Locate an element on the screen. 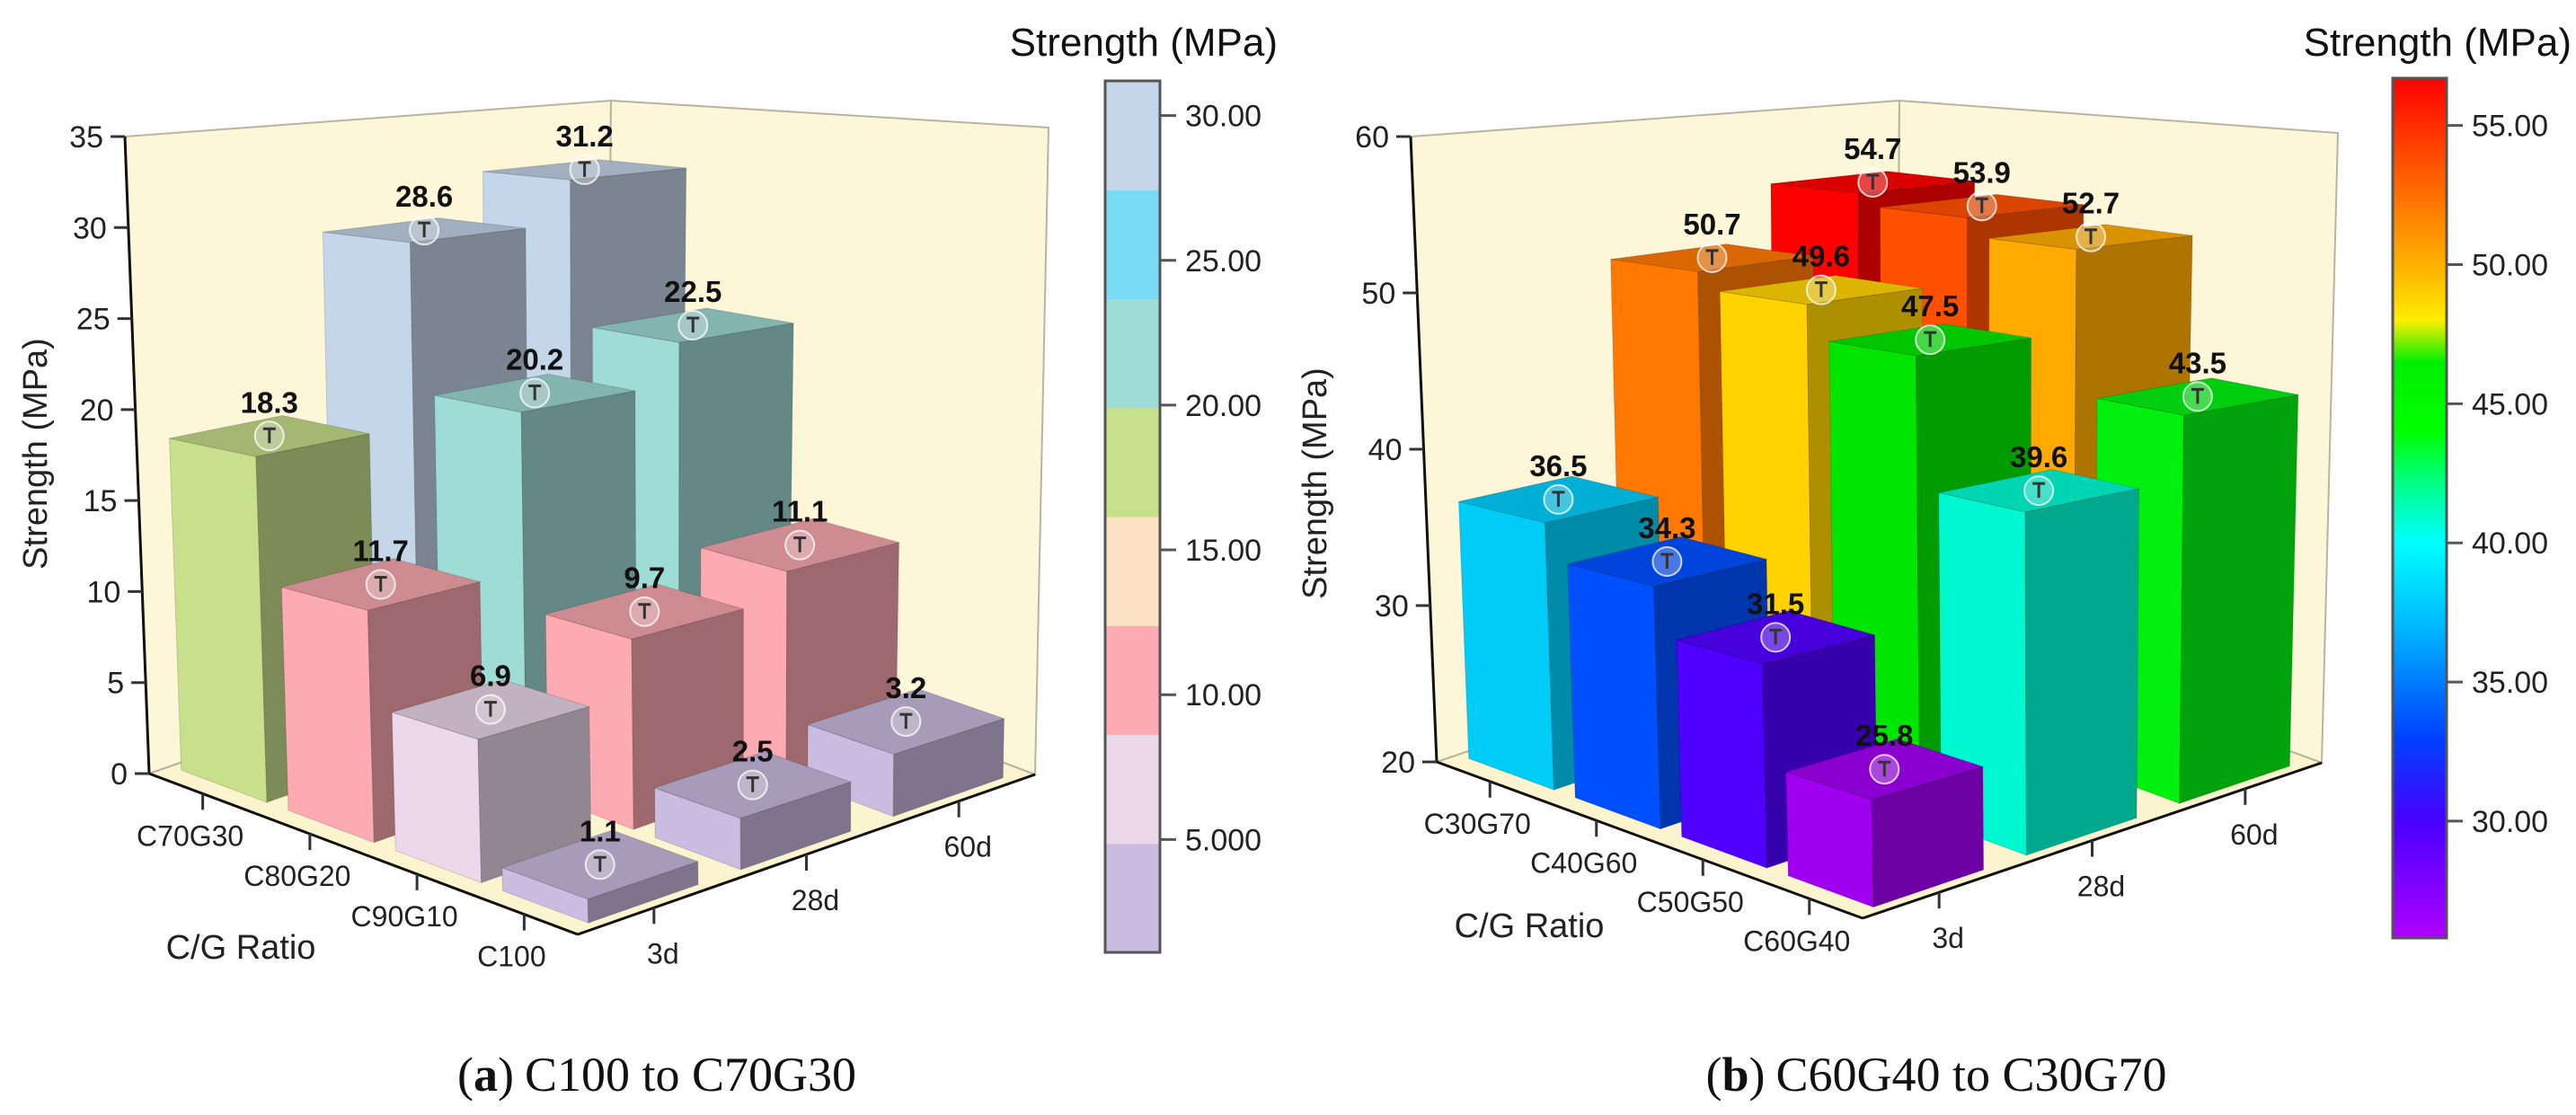 This screenshot has height=1115, width=2576. bar-C60G40-3d: 25.8 is located at coordinates (1885, 813).